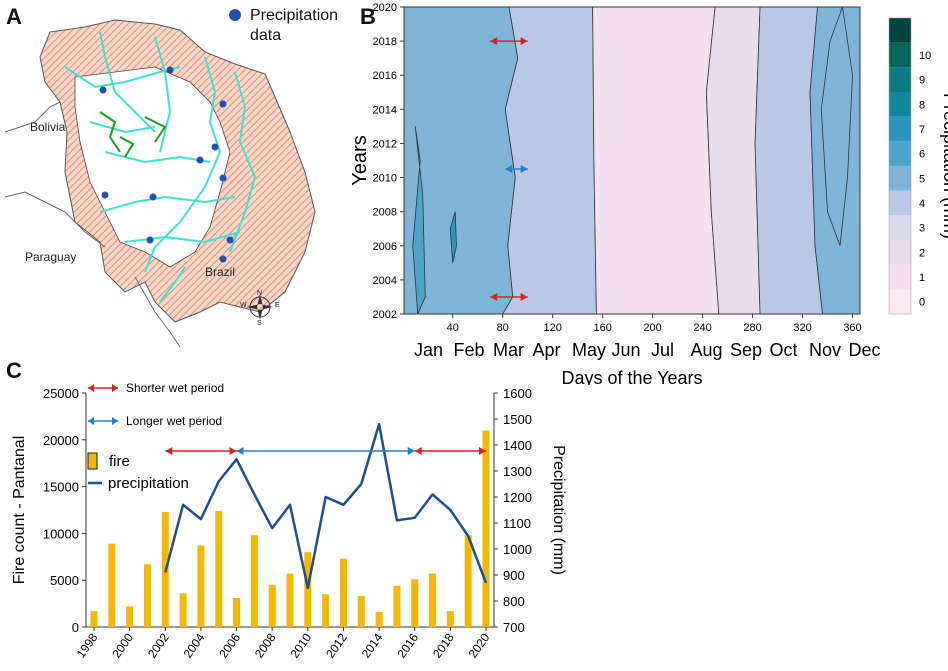  Describe the element at coordinates (133, 134) in the screenshot. I see `green-outline` at that location.